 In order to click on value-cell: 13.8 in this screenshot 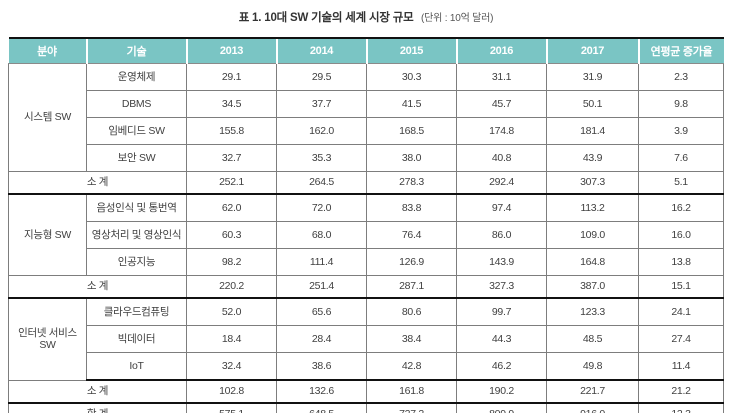, I will do `click(681, 262)`.